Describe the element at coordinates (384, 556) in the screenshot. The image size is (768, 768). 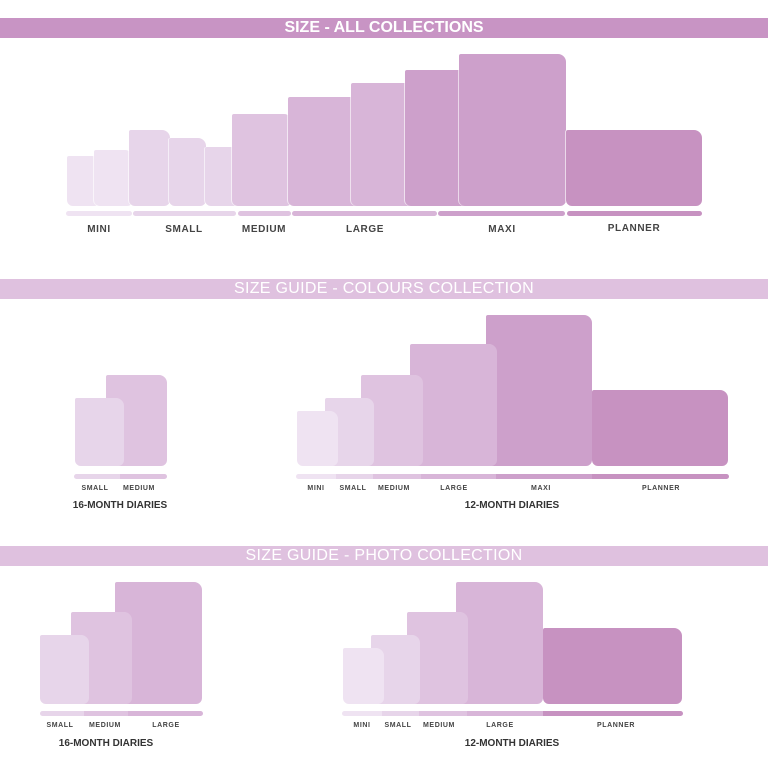
I see `section-header-photo-collection: SIZE GUIDE - PHOTO COLLECTION` at that location.